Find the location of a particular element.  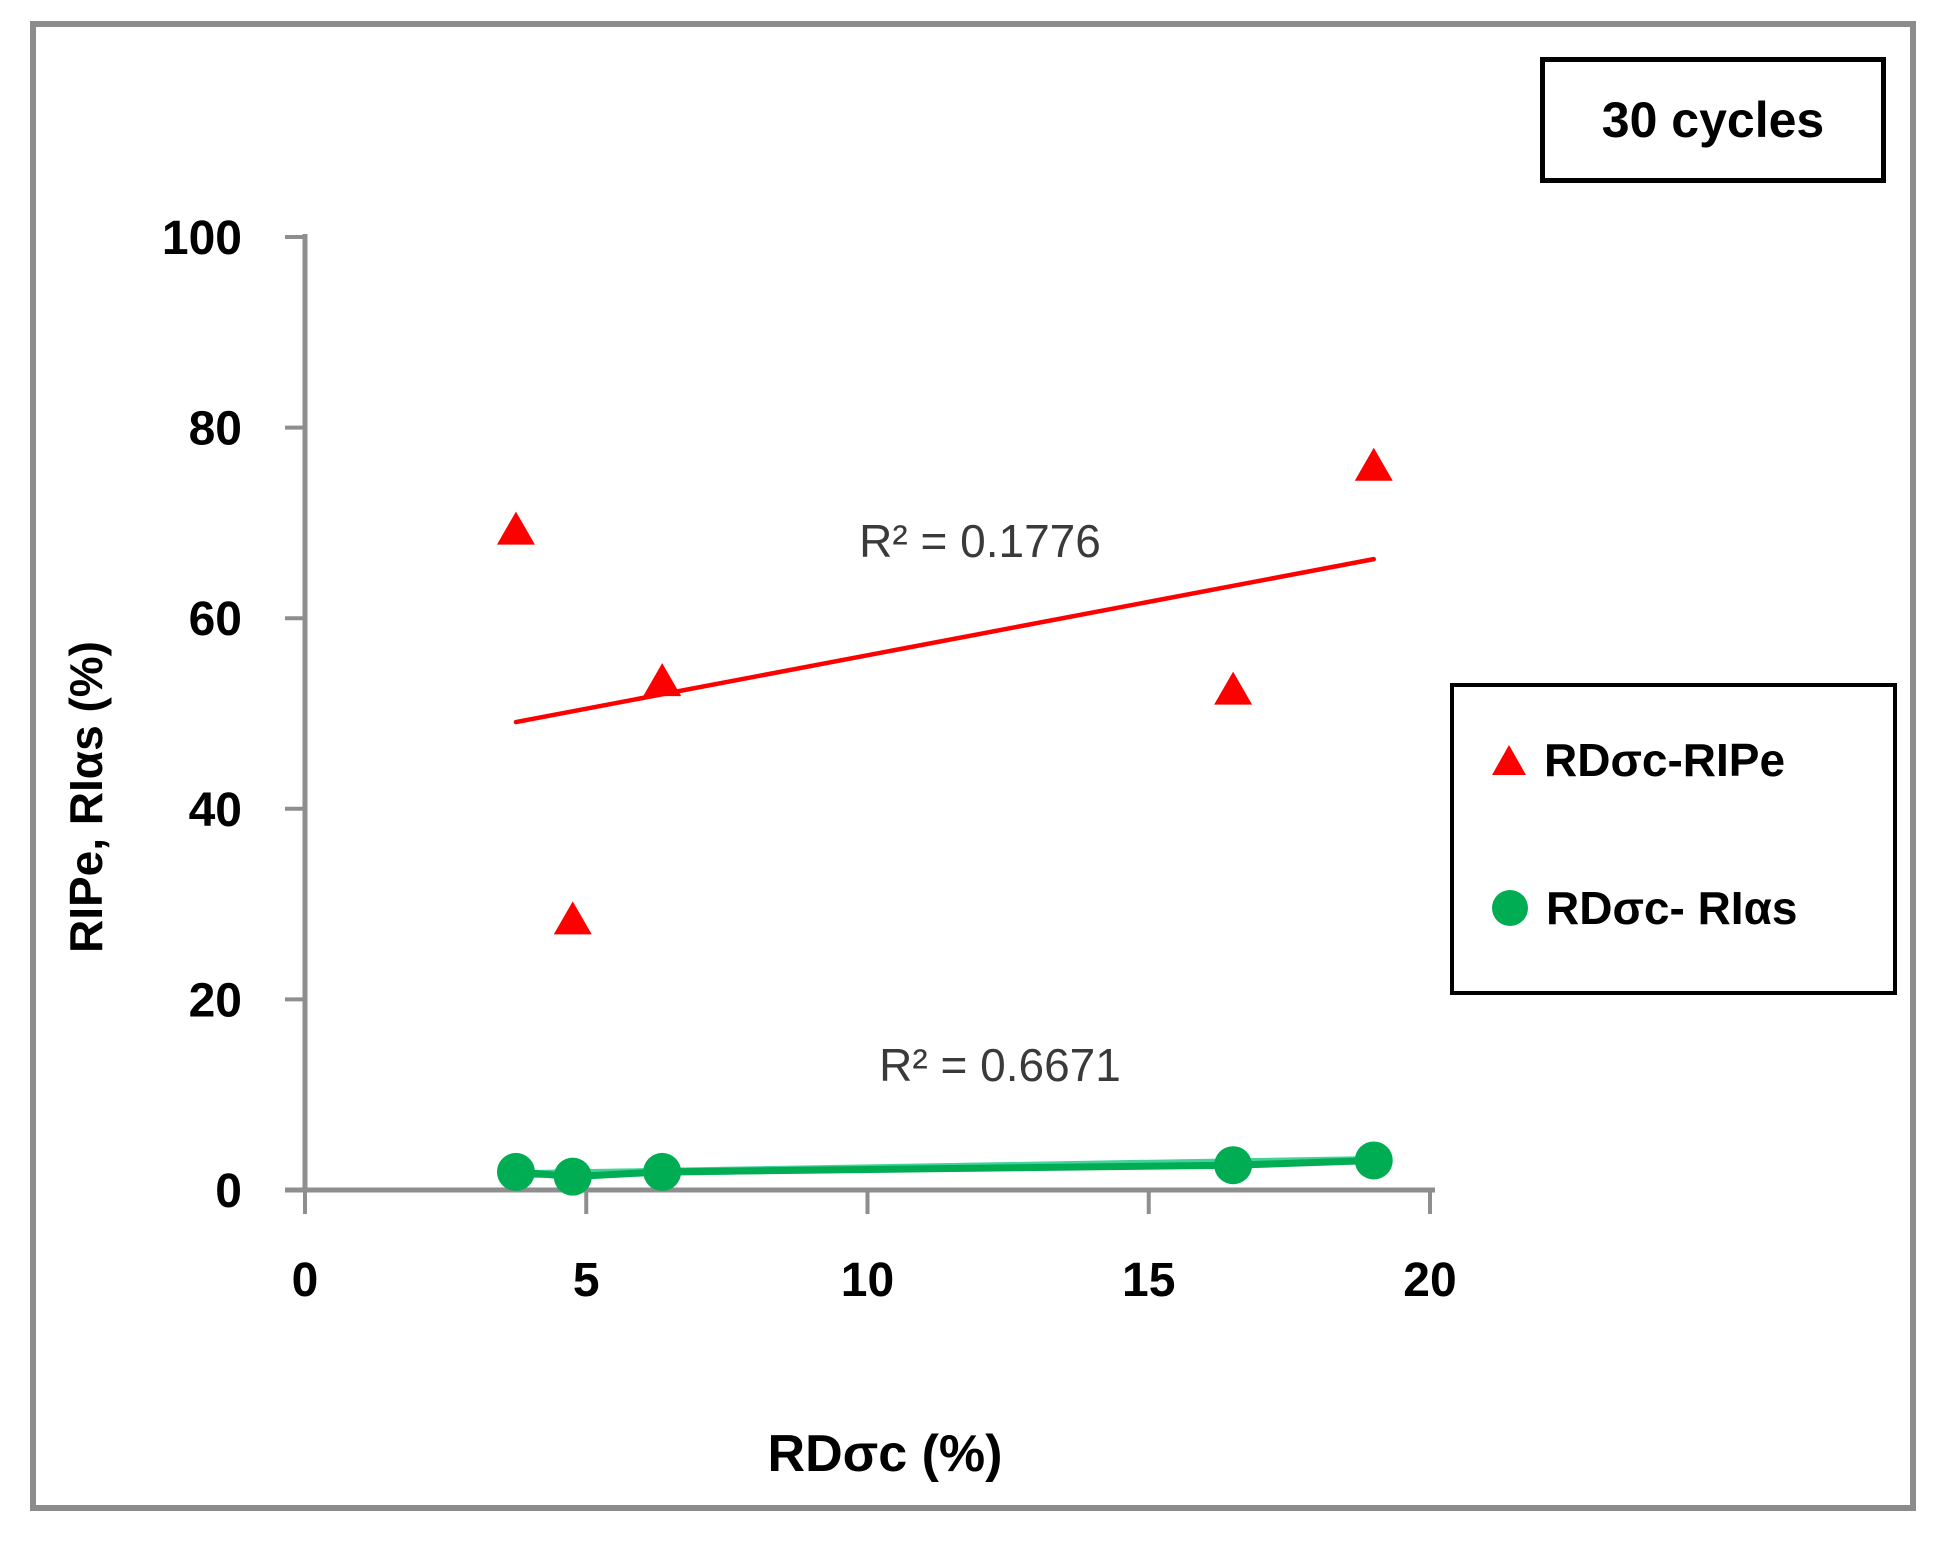

chart-title-box: 30 cycles is located at coordinates (1713, 120).